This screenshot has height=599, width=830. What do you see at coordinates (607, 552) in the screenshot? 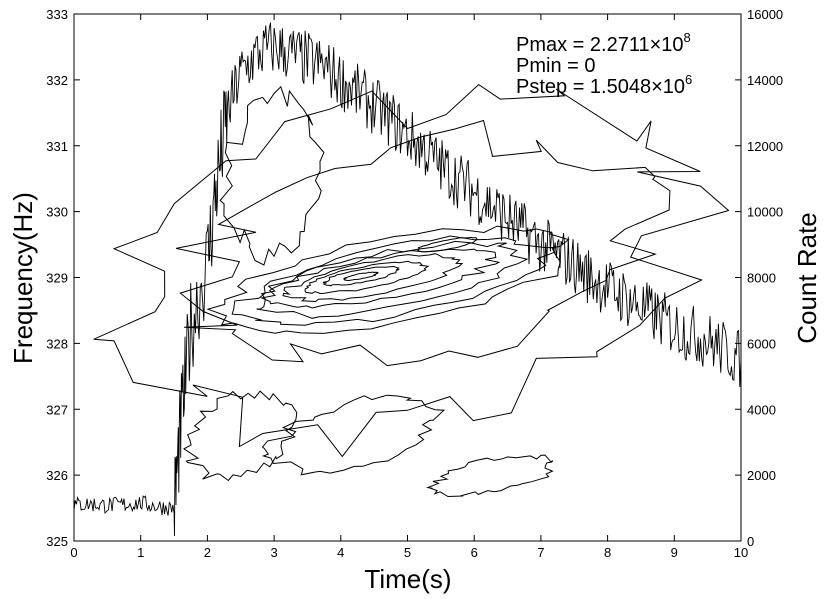
I see `x-tick-label: 8` at bounding box center [607, 552].